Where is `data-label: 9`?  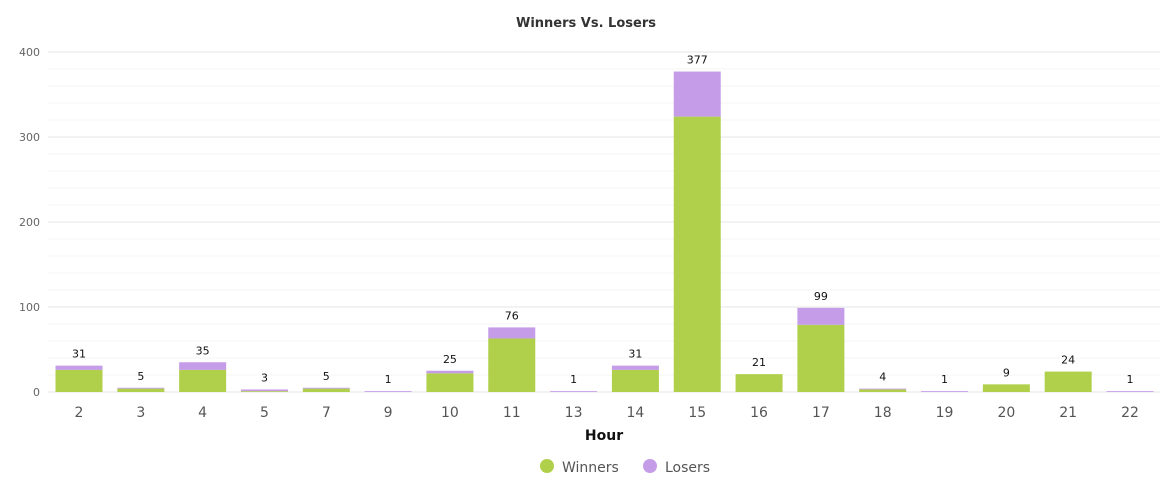 data-label: 9 is located at coordinates (1006, 372).